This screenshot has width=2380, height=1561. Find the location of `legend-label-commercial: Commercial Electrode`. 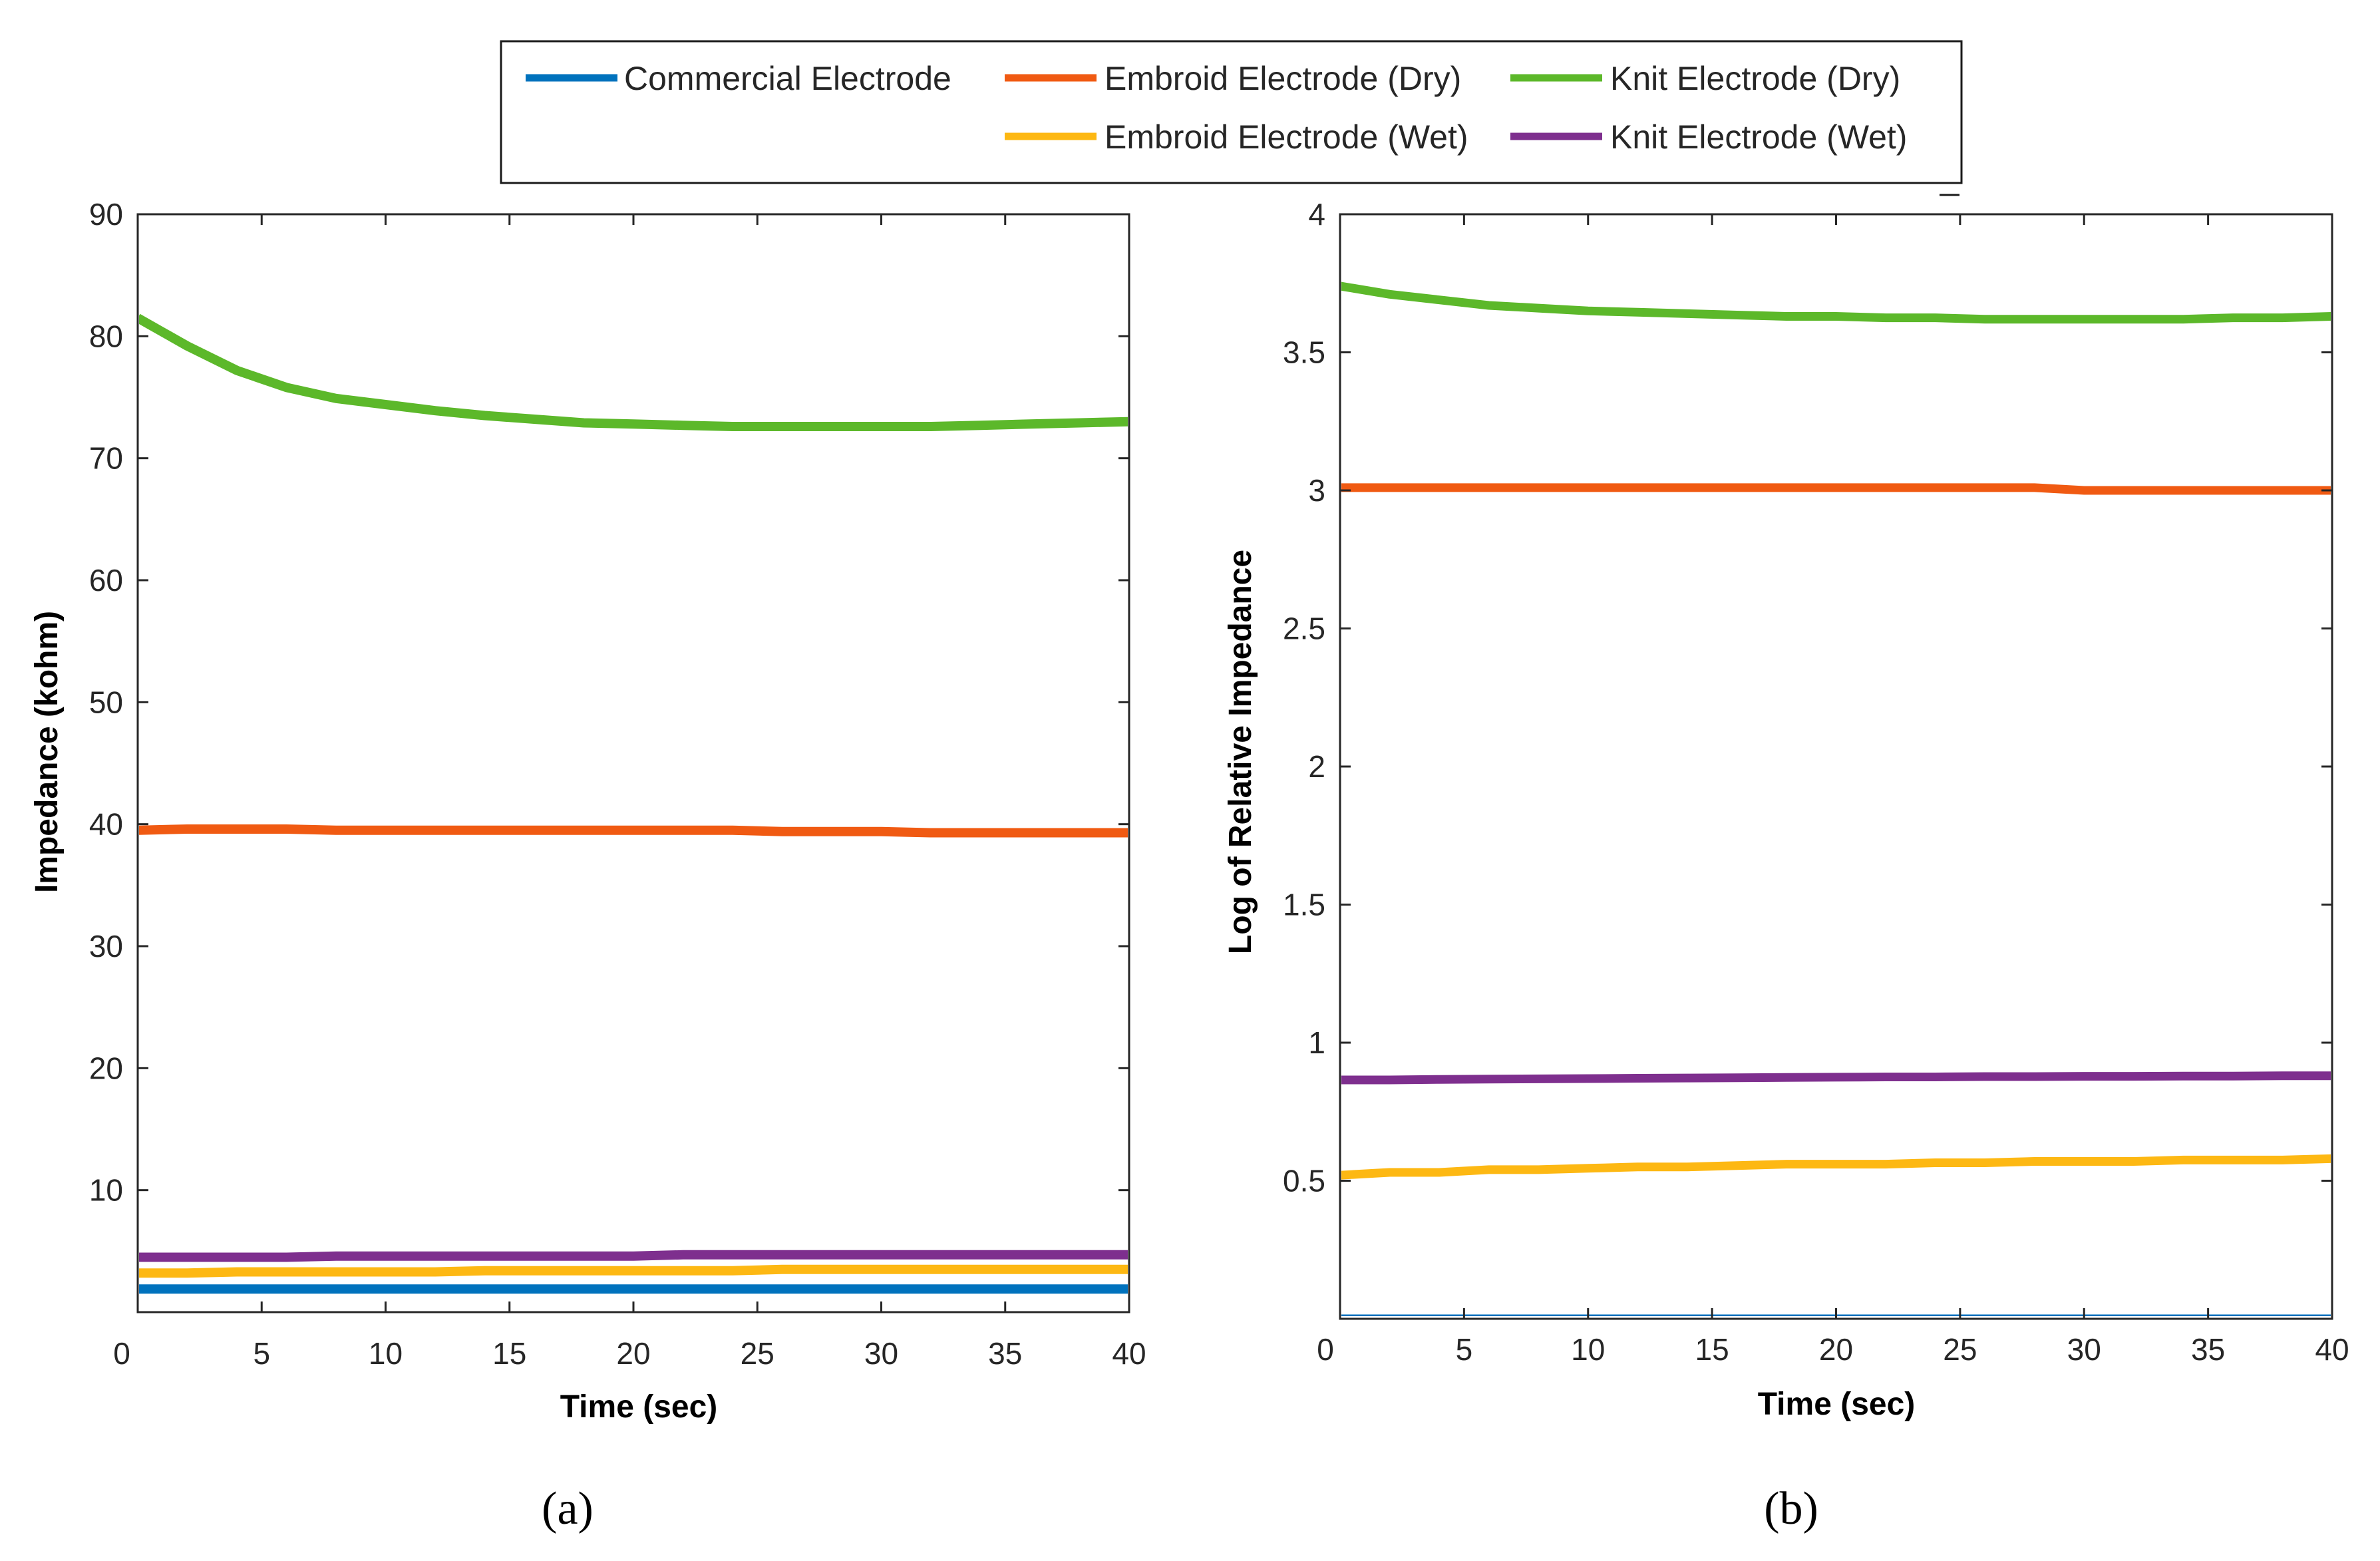

legend-label-commercial: Commercial Electrode is located at coordinates (787, 78).